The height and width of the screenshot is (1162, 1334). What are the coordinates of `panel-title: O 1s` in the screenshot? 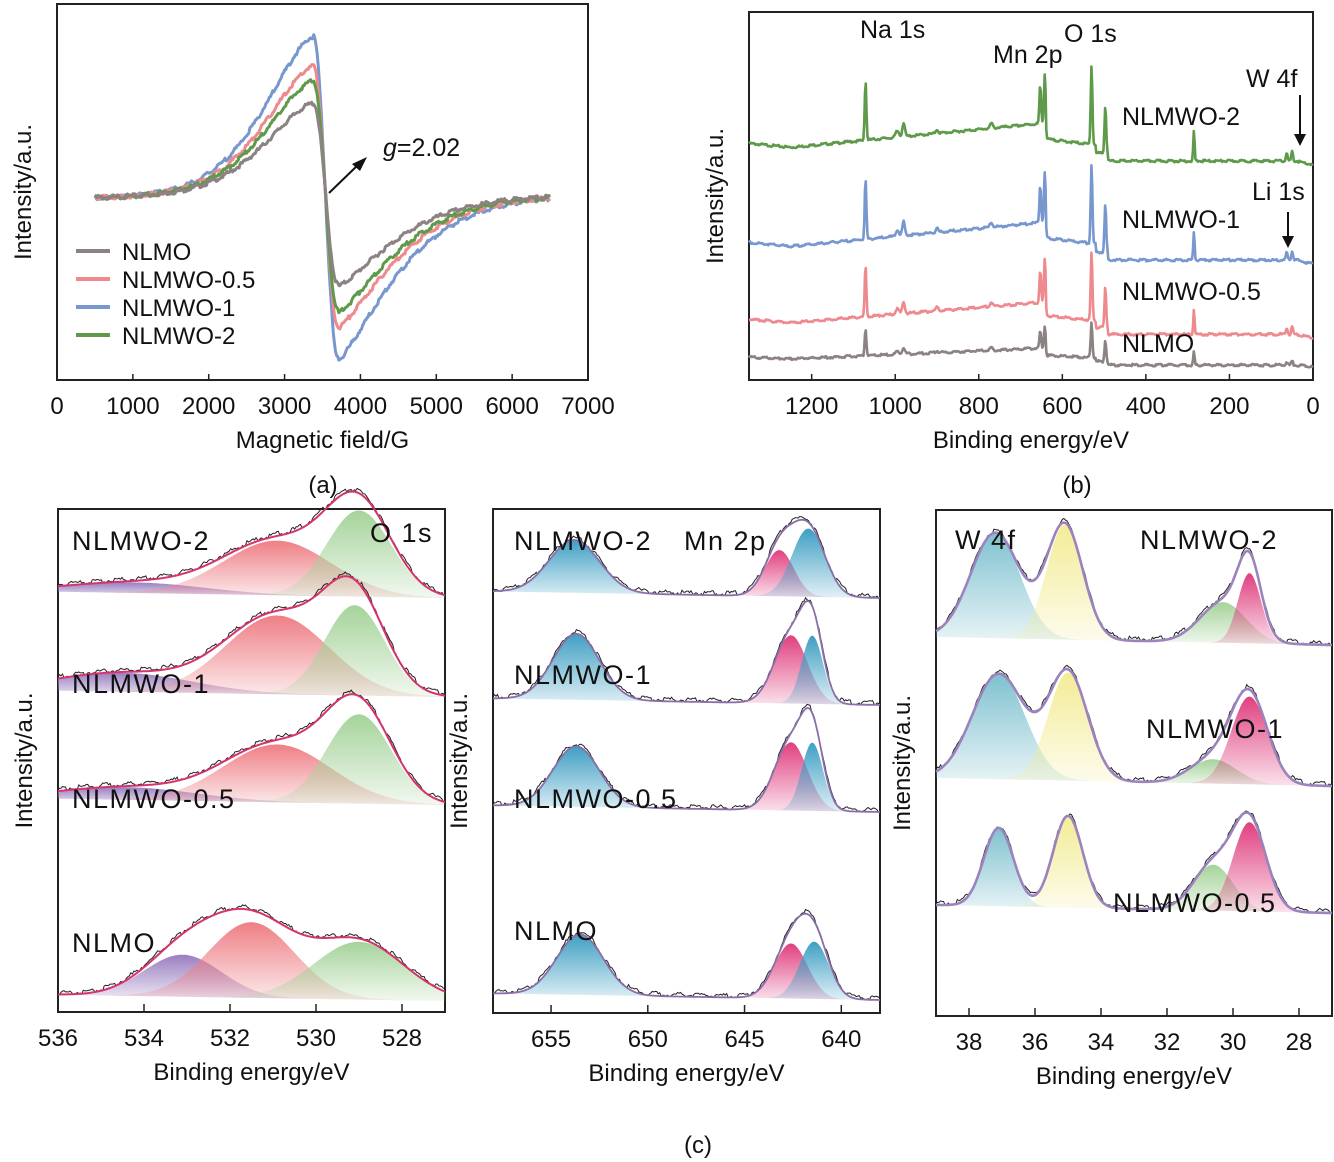 It's located at (401, 533).